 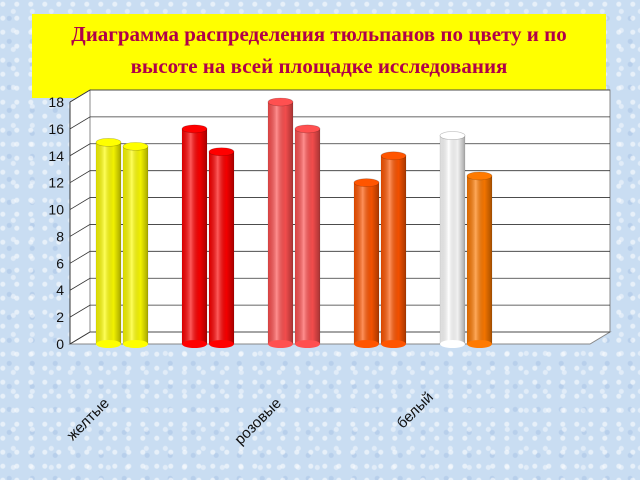 I want to click on y-tick-label: 4, so click(x=60, y=290).